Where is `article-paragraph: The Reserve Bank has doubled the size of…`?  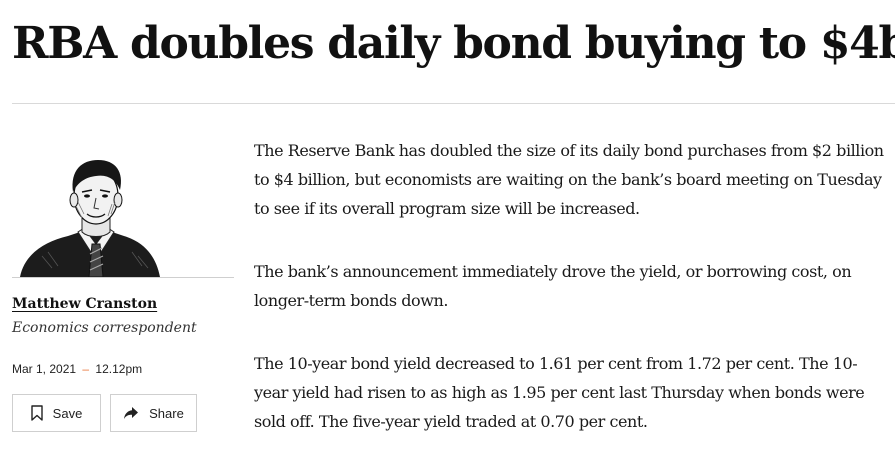
article-paragraph: The Reserve Bank has doubled the size of… is located at coordinates (569, 179).